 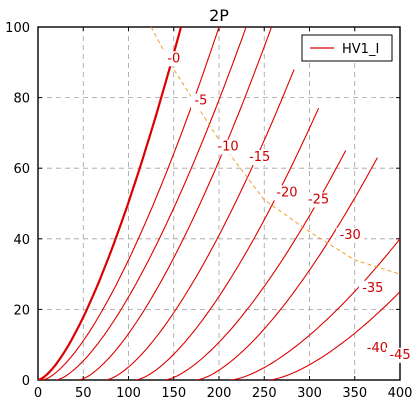 I want to click on curve-label-grid-15: -15, so click(x=259, y=157).